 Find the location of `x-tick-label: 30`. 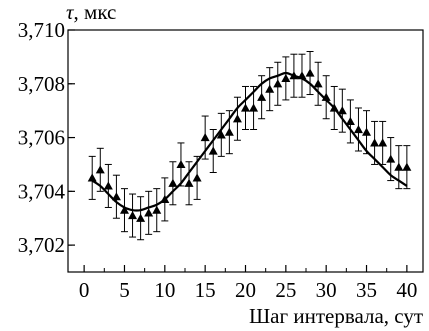

x-tick-label: 30 is located at coordinates (326, 290).